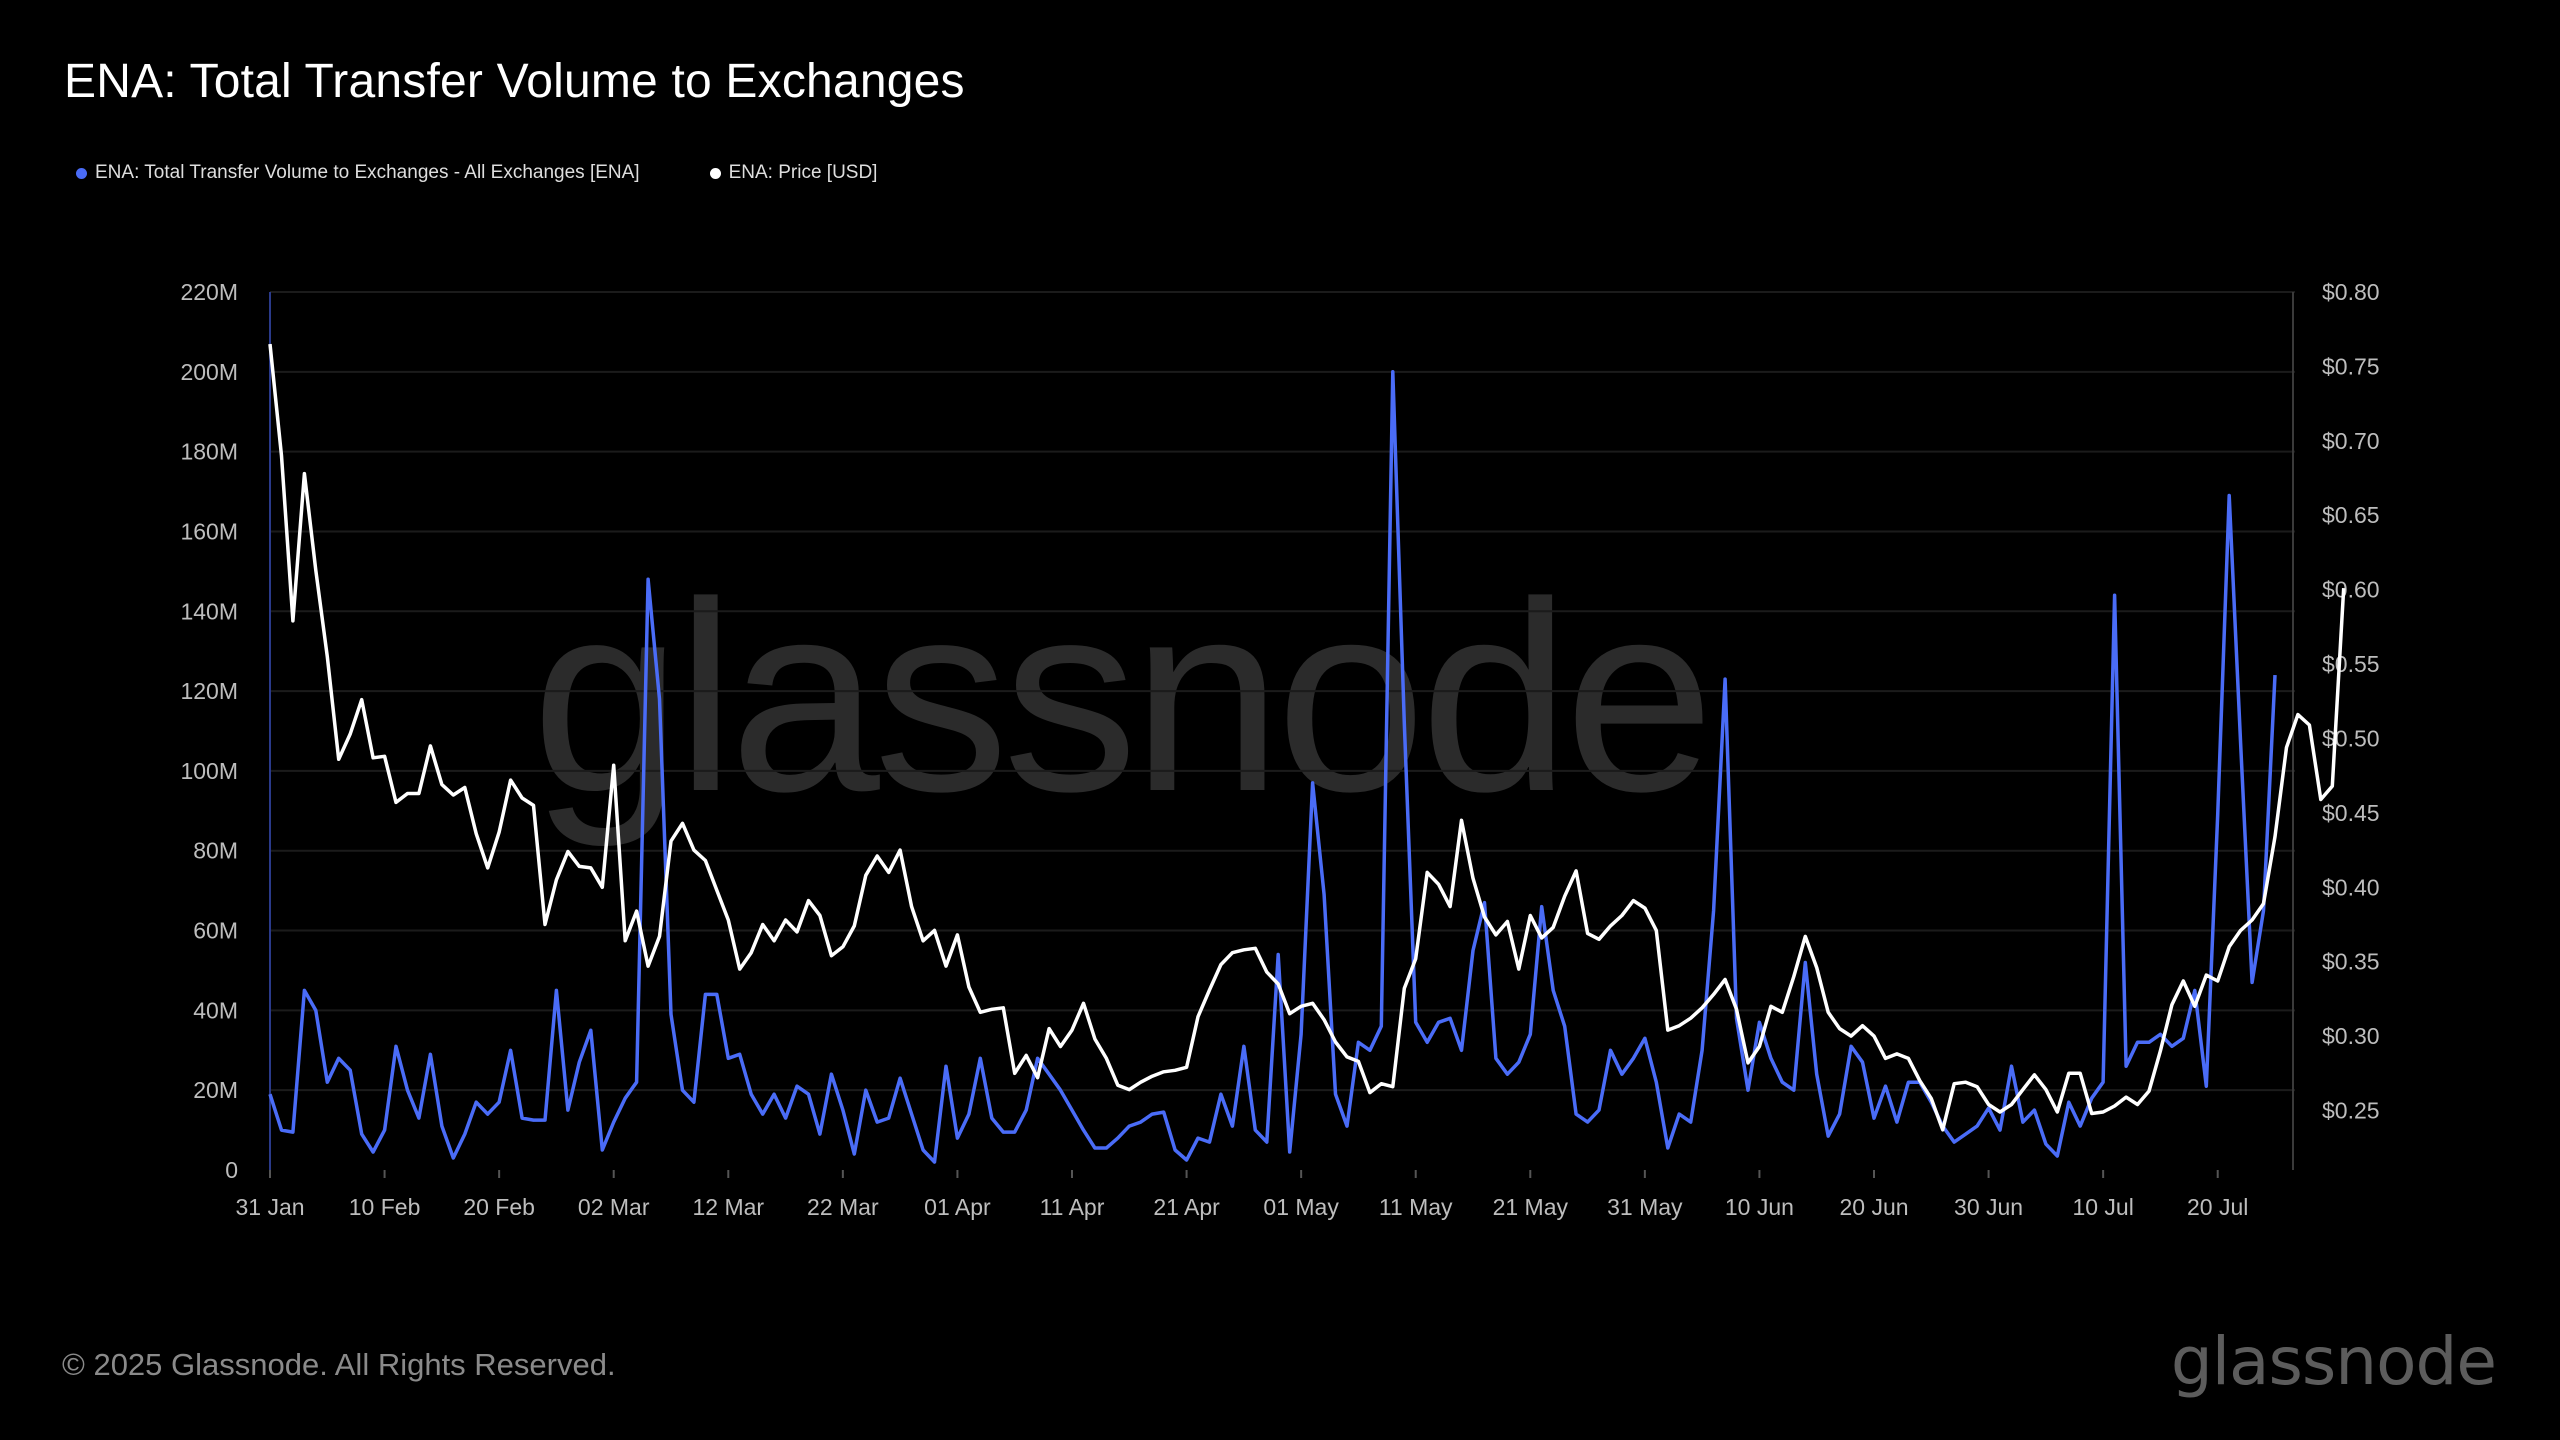 This screenshot has height=1440, width=2560. I want to click on legend-item-price: ENA: Price [USD], so click(793, 173).